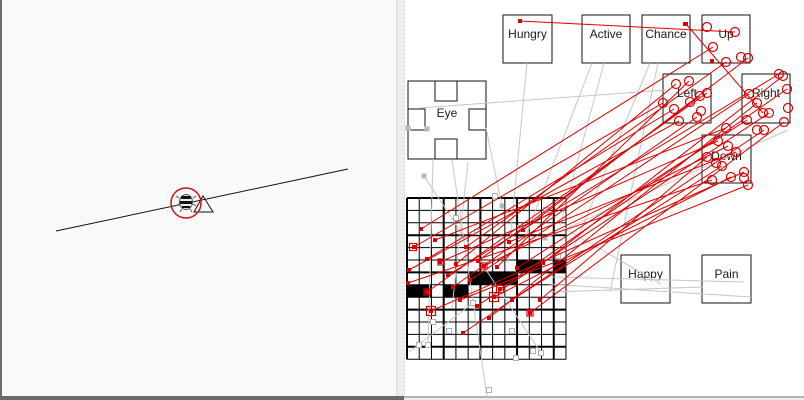  Describe the element at coordinates (400, 198) in the screenshot. I see `panel-divider` at that location.